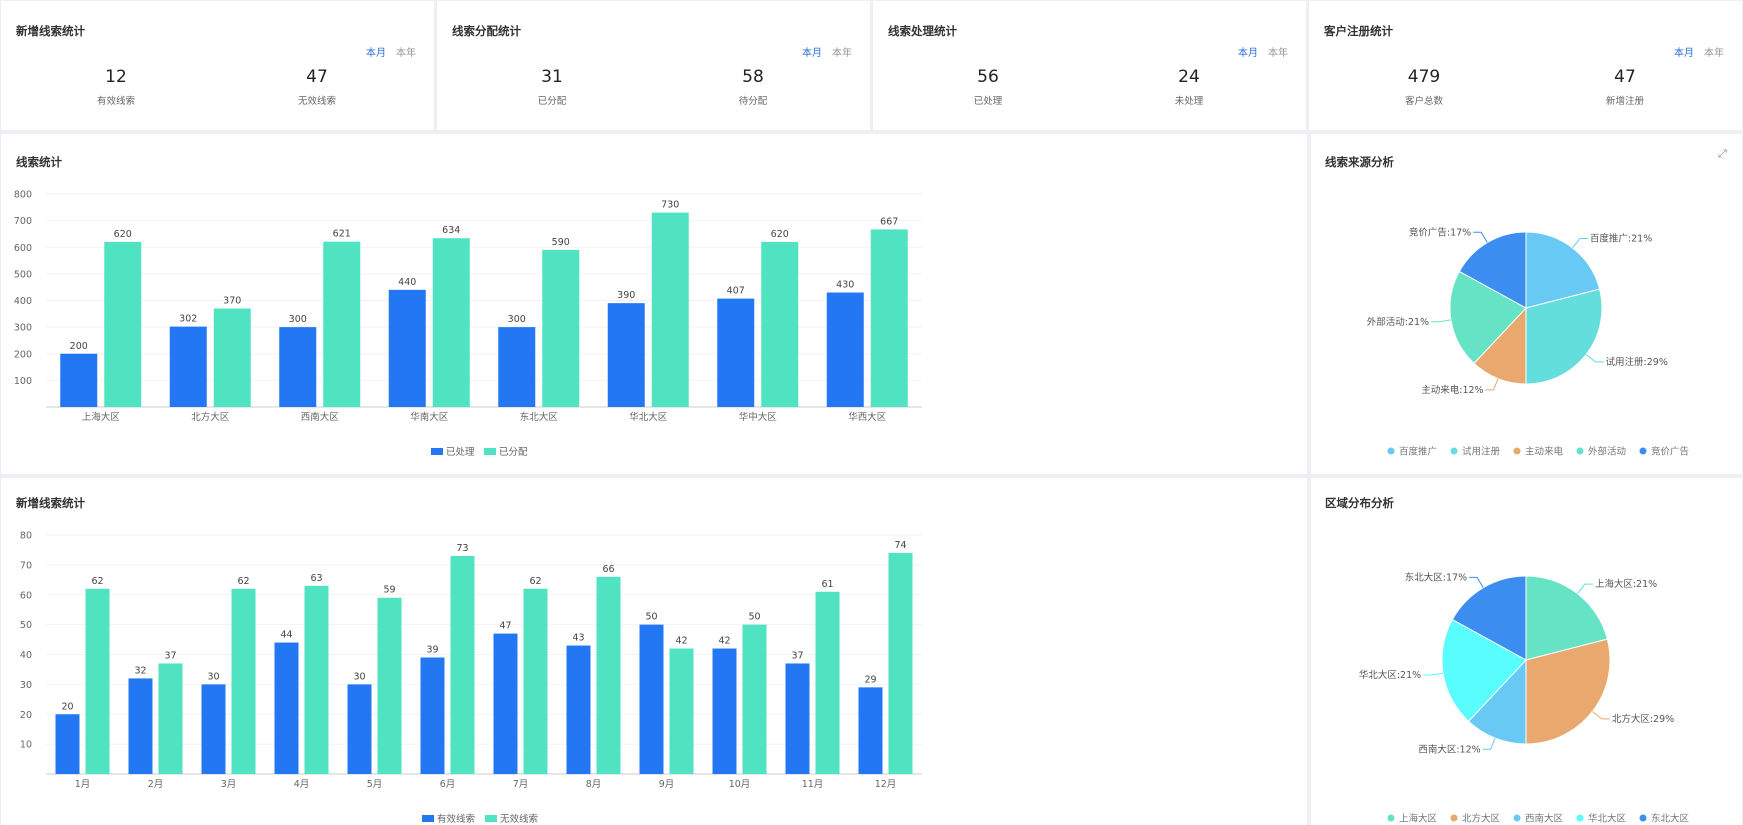 The image size is (1743, 825). What do you see at coordinates (1418, 819) in the screenshot?
I see `legend-label: 上海大区` at bounding box center [1418, 819].